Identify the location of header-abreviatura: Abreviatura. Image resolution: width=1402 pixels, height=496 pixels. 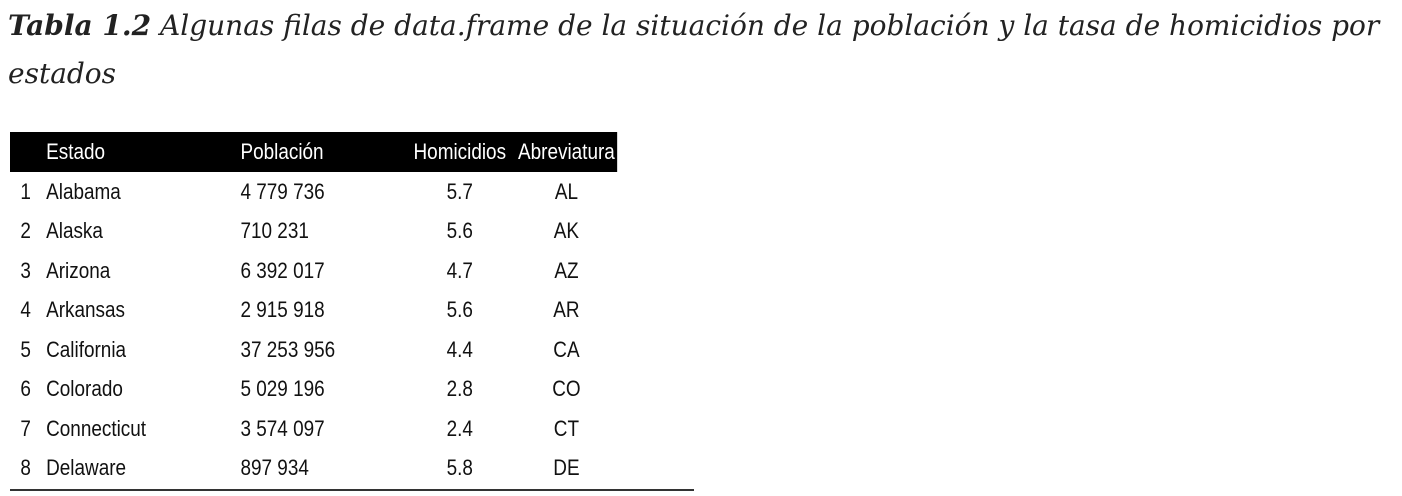
(566, 151).